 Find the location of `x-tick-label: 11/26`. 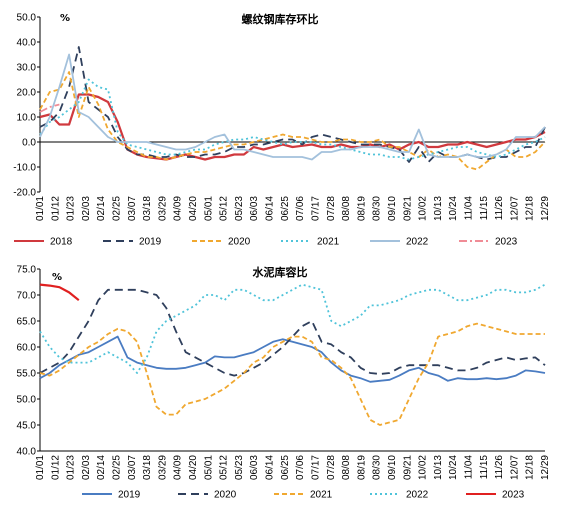

x-tick-label: 11/26 is located at coordinates (499, 467).